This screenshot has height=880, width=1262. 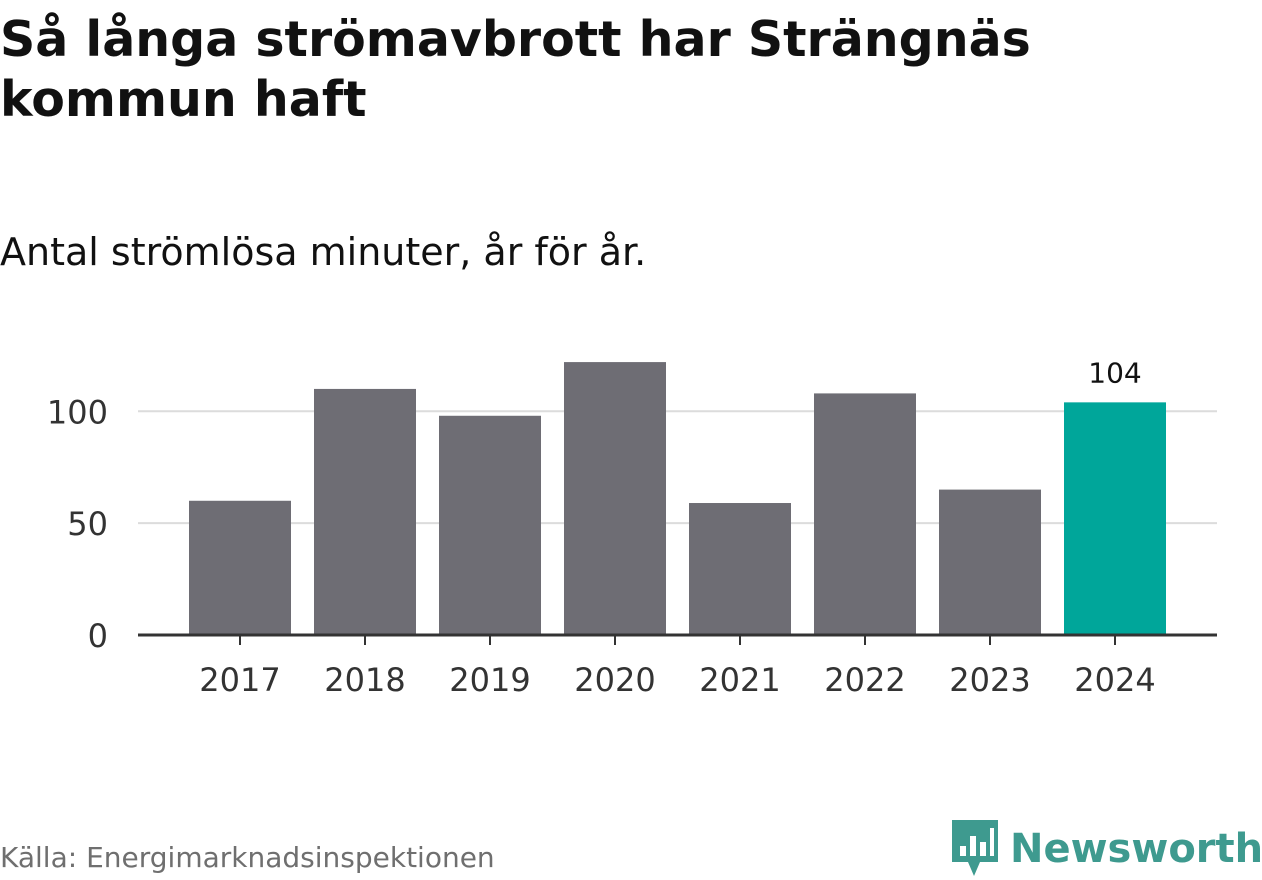 I want to click on bar-2017, so click(x=240, y=567).